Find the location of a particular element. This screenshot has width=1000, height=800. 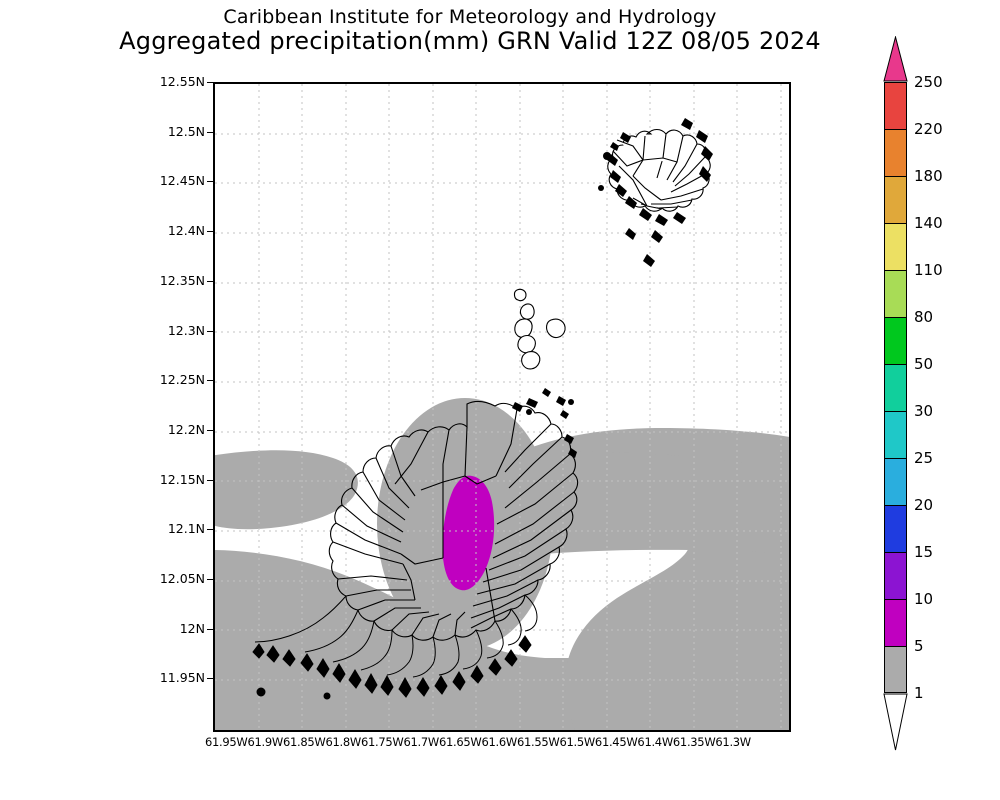

colorbar-tick-label: 20 is located at coordinates (924, 505).